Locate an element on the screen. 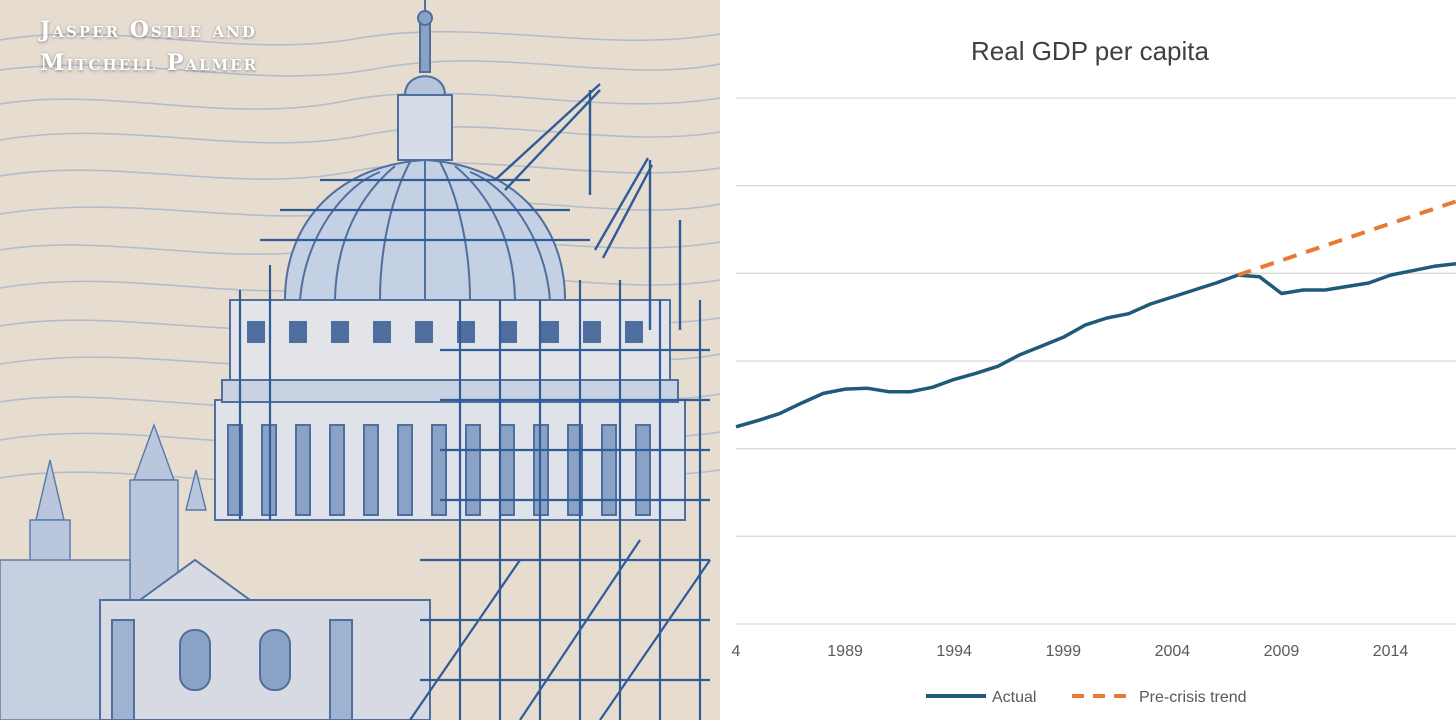 This screenshot has width=1456, height=720. x-tick-label: 2004 is located at coordinates (1173, 651).